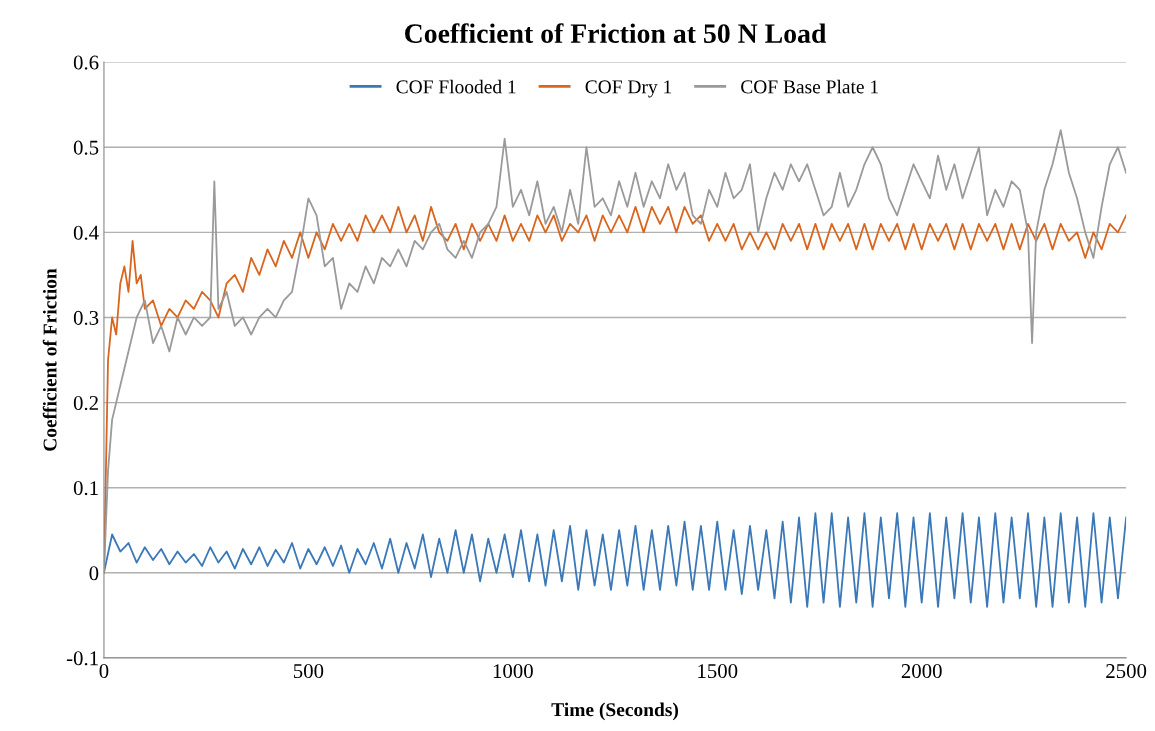 Image resolution: width=1155 pixels, height=731 pixels. I want to click on x-tick-label: 2000, so click(921, 671).